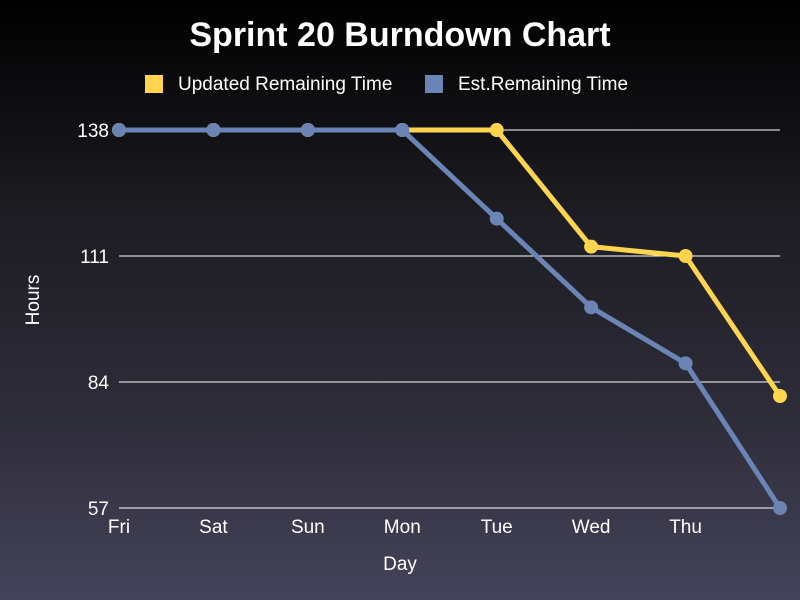 This screenshot has width=800, height=600. I want to click on x-tick-label: Wed, so click(591, 527).